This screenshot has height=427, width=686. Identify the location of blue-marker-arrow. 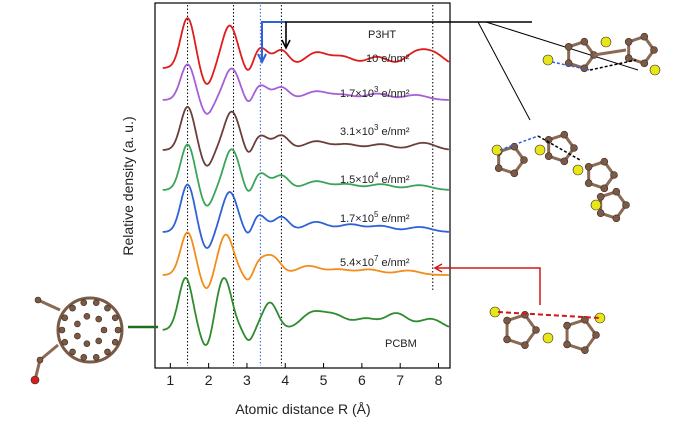
(273, 40).